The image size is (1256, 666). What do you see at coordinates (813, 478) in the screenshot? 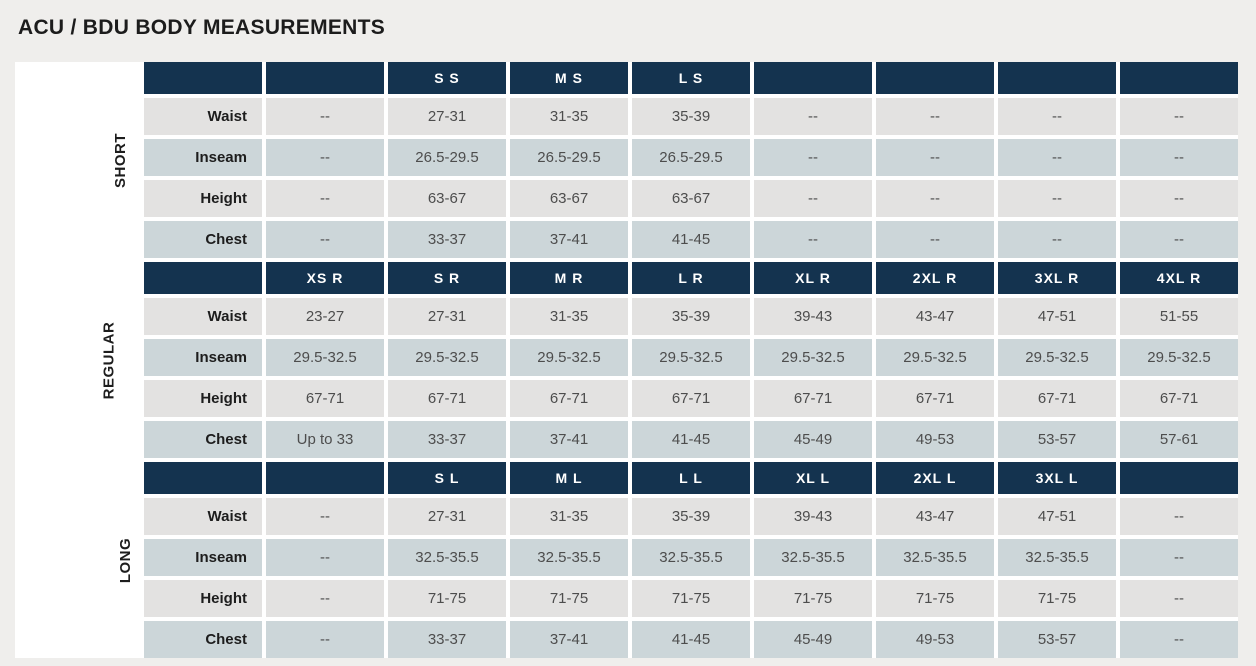
I see `size-header-cell: XL L` at bounding box center [813, 478].